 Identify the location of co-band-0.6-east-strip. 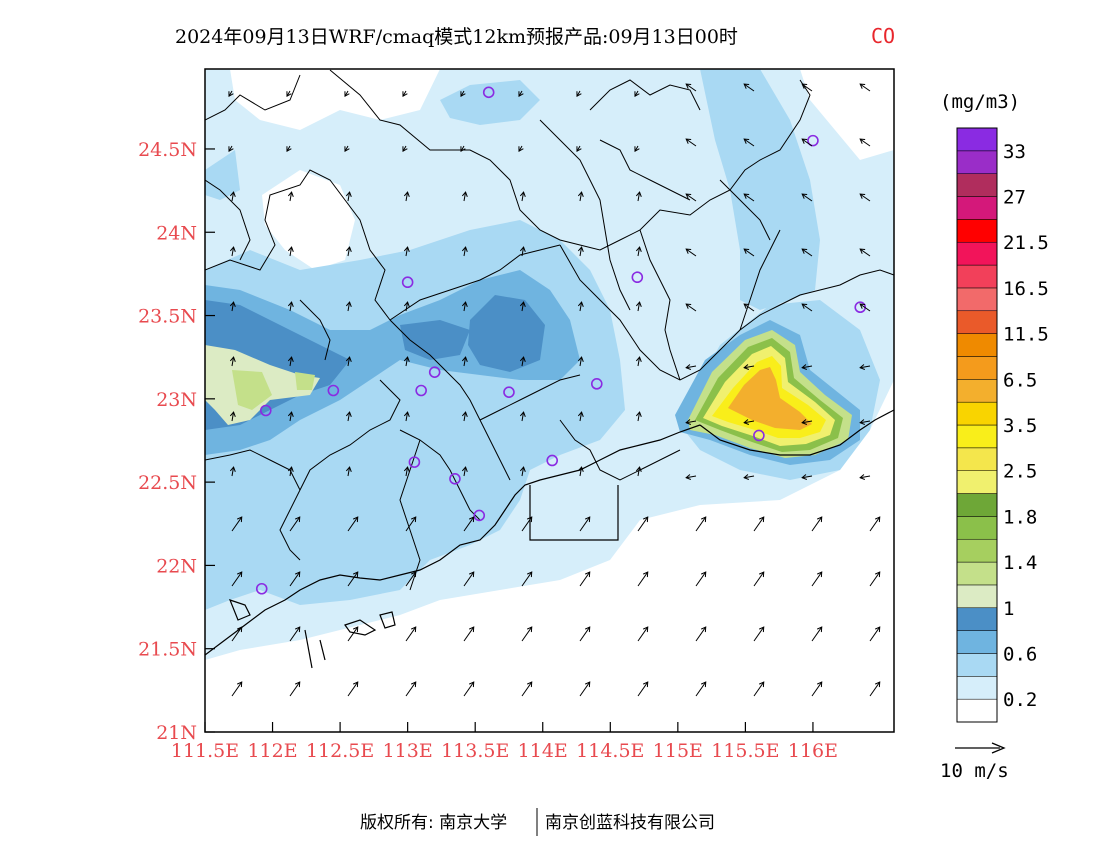
(760, 189).